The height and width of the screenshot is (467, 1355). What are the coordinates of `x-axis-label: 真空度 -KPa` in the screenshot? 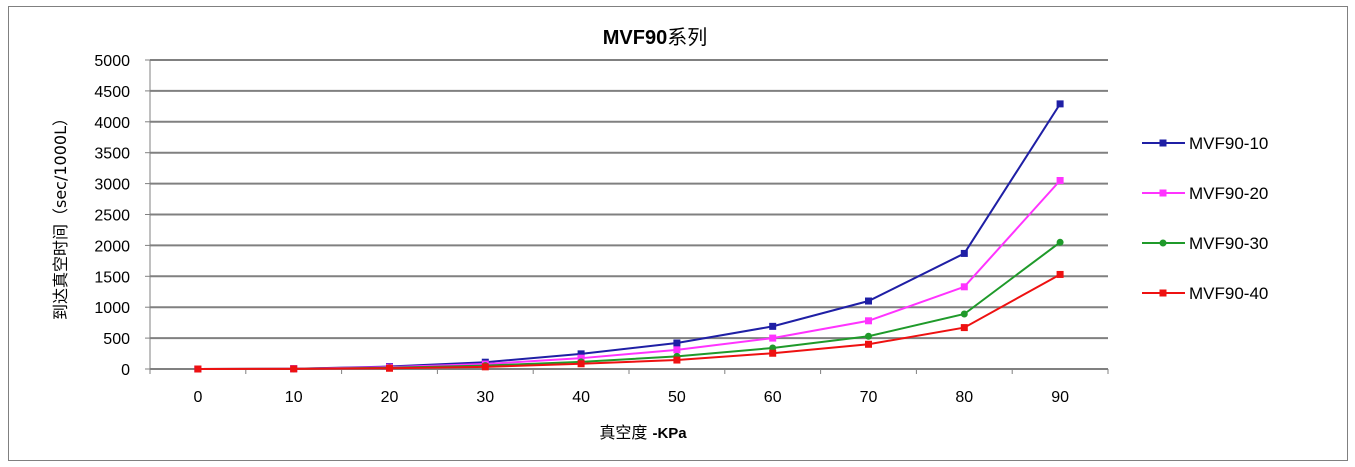 It's located at (643, 432).